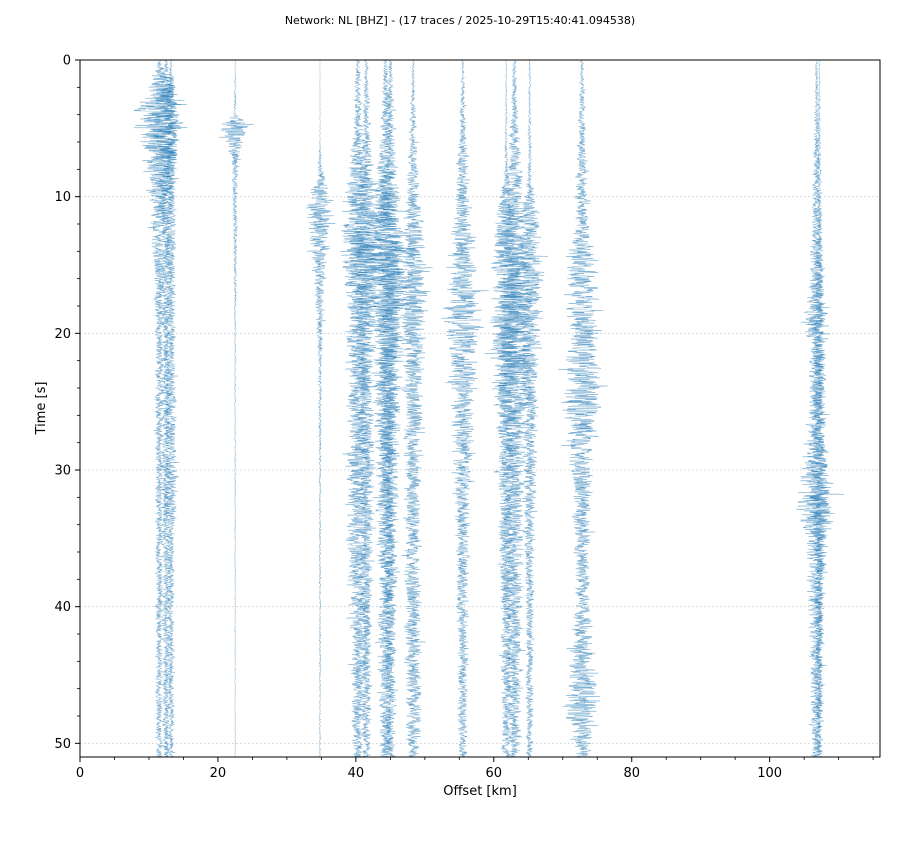 This screenshot has width=920, height=860. Describe the element at coordinates (769, 773) in the screenshot. I see `x-tick-label: 100` at that location.